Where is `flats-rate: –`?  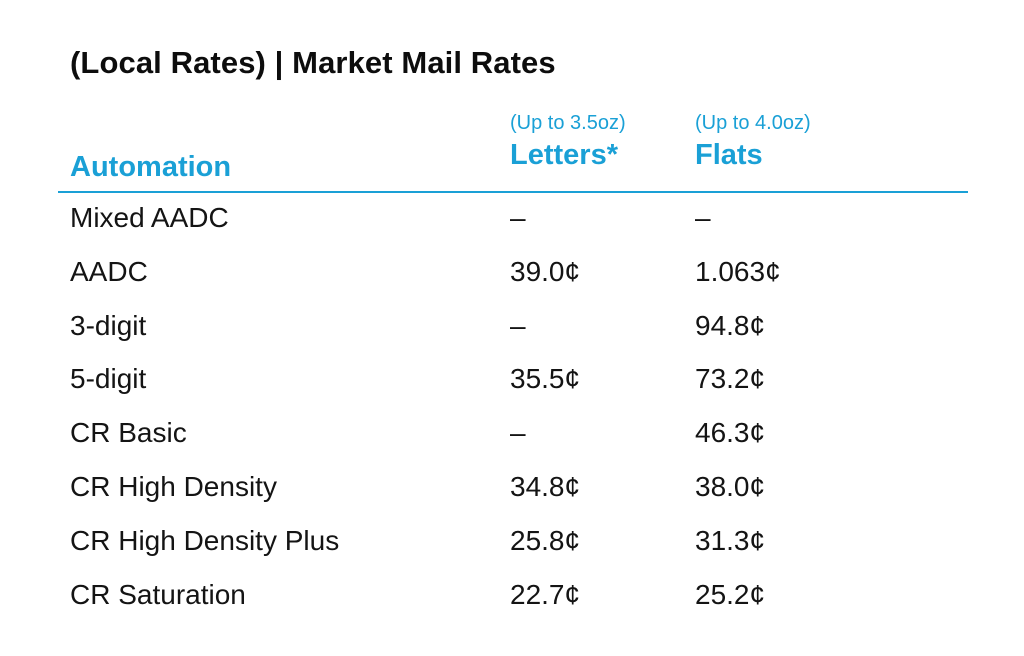 flats-rate: – is located at coordinates (703, 217).